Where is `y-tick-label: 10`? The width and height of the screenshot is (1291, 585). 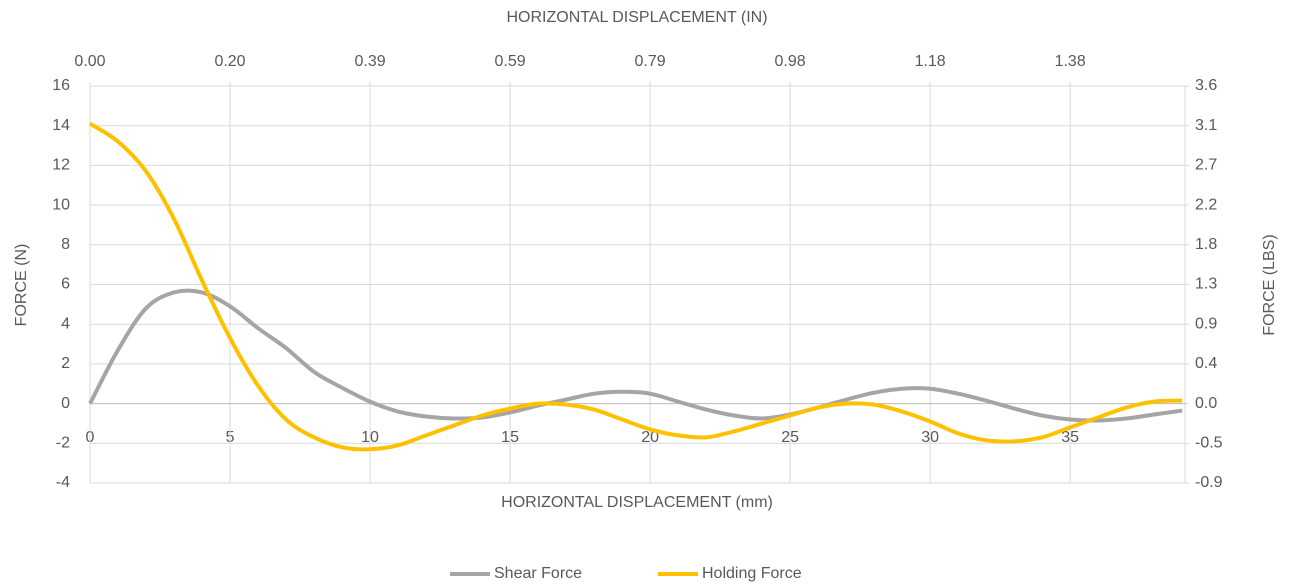
y-tick-label: 10 is located at coordinates (61, 204).